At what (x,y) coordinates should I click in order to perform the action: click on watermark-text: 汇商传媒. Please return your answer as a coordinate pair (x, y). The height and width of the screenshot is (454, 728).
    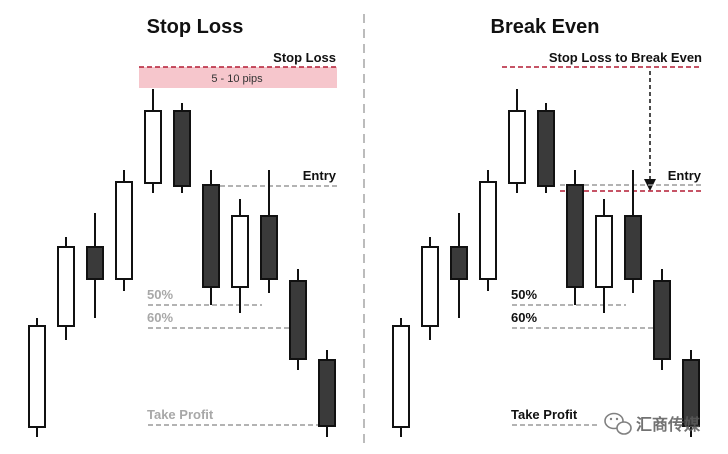
    Looking at the image, I should click on (668, 424).